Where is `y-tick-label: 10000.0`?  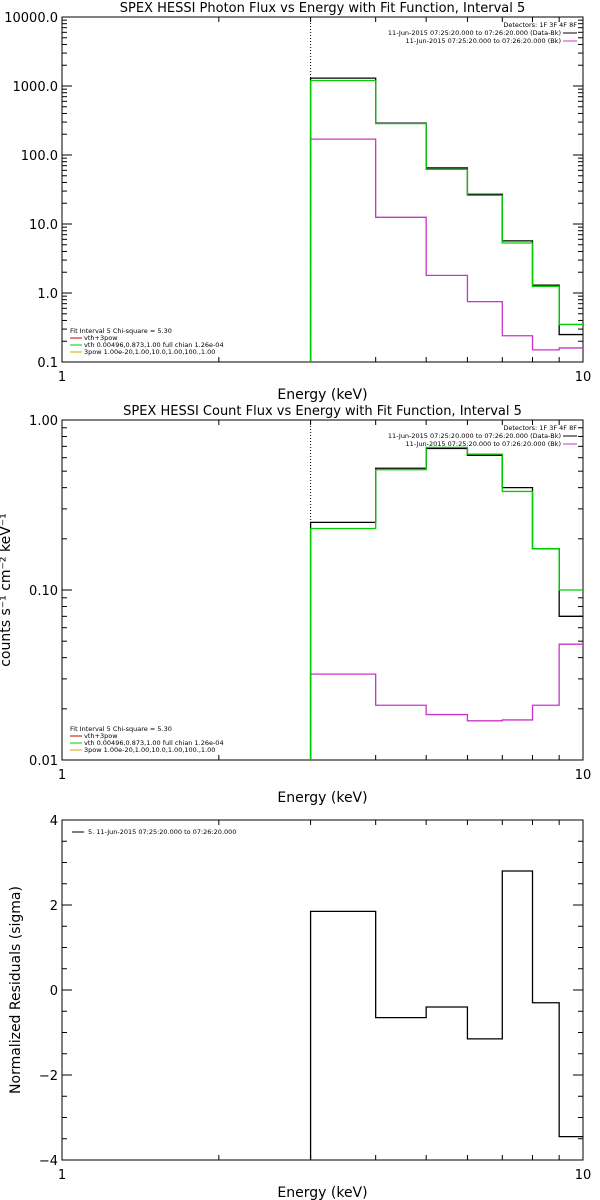
y-tick-label: 10000.0 is located at coordinates (31, 18).